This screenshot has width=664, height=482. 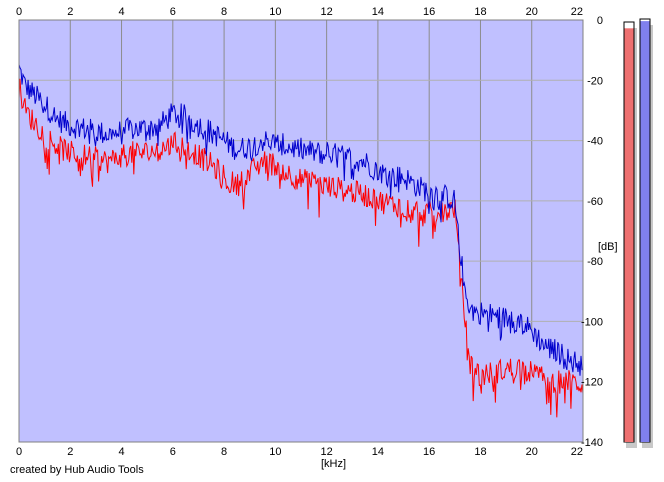 I want to click on y-tick-label: 0, so click(x=600, y=21).